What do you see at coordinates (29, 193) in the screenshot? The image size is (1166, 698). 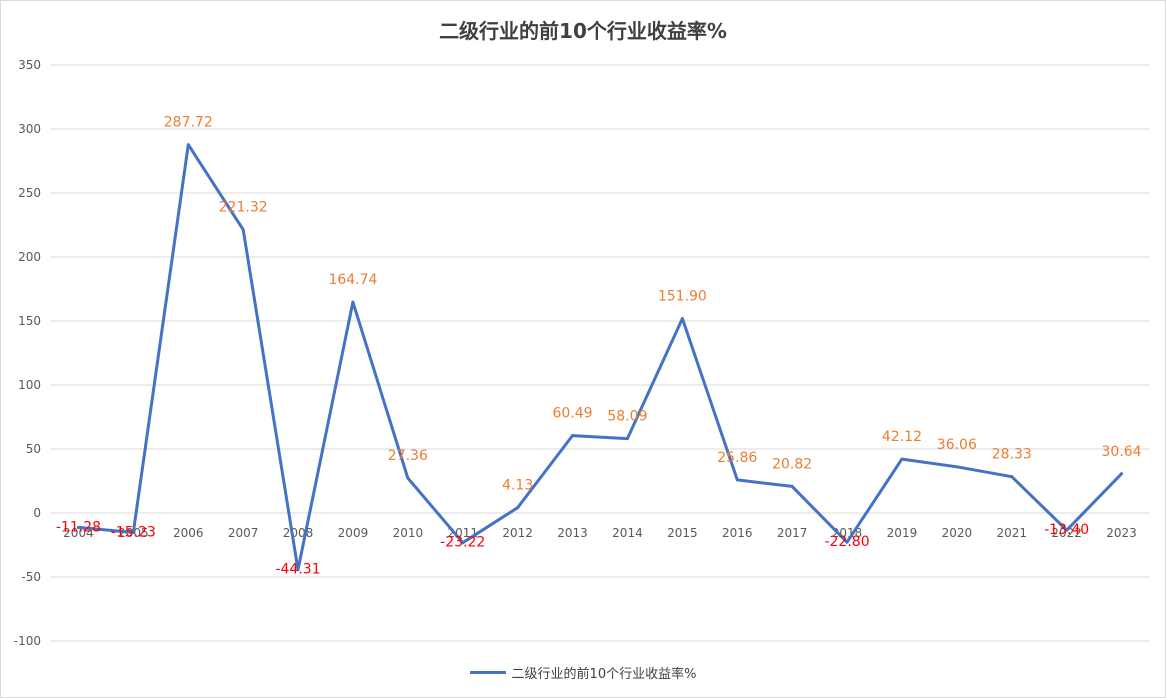 I see `y-tick-label: 250` at bounding box center [29, 193].